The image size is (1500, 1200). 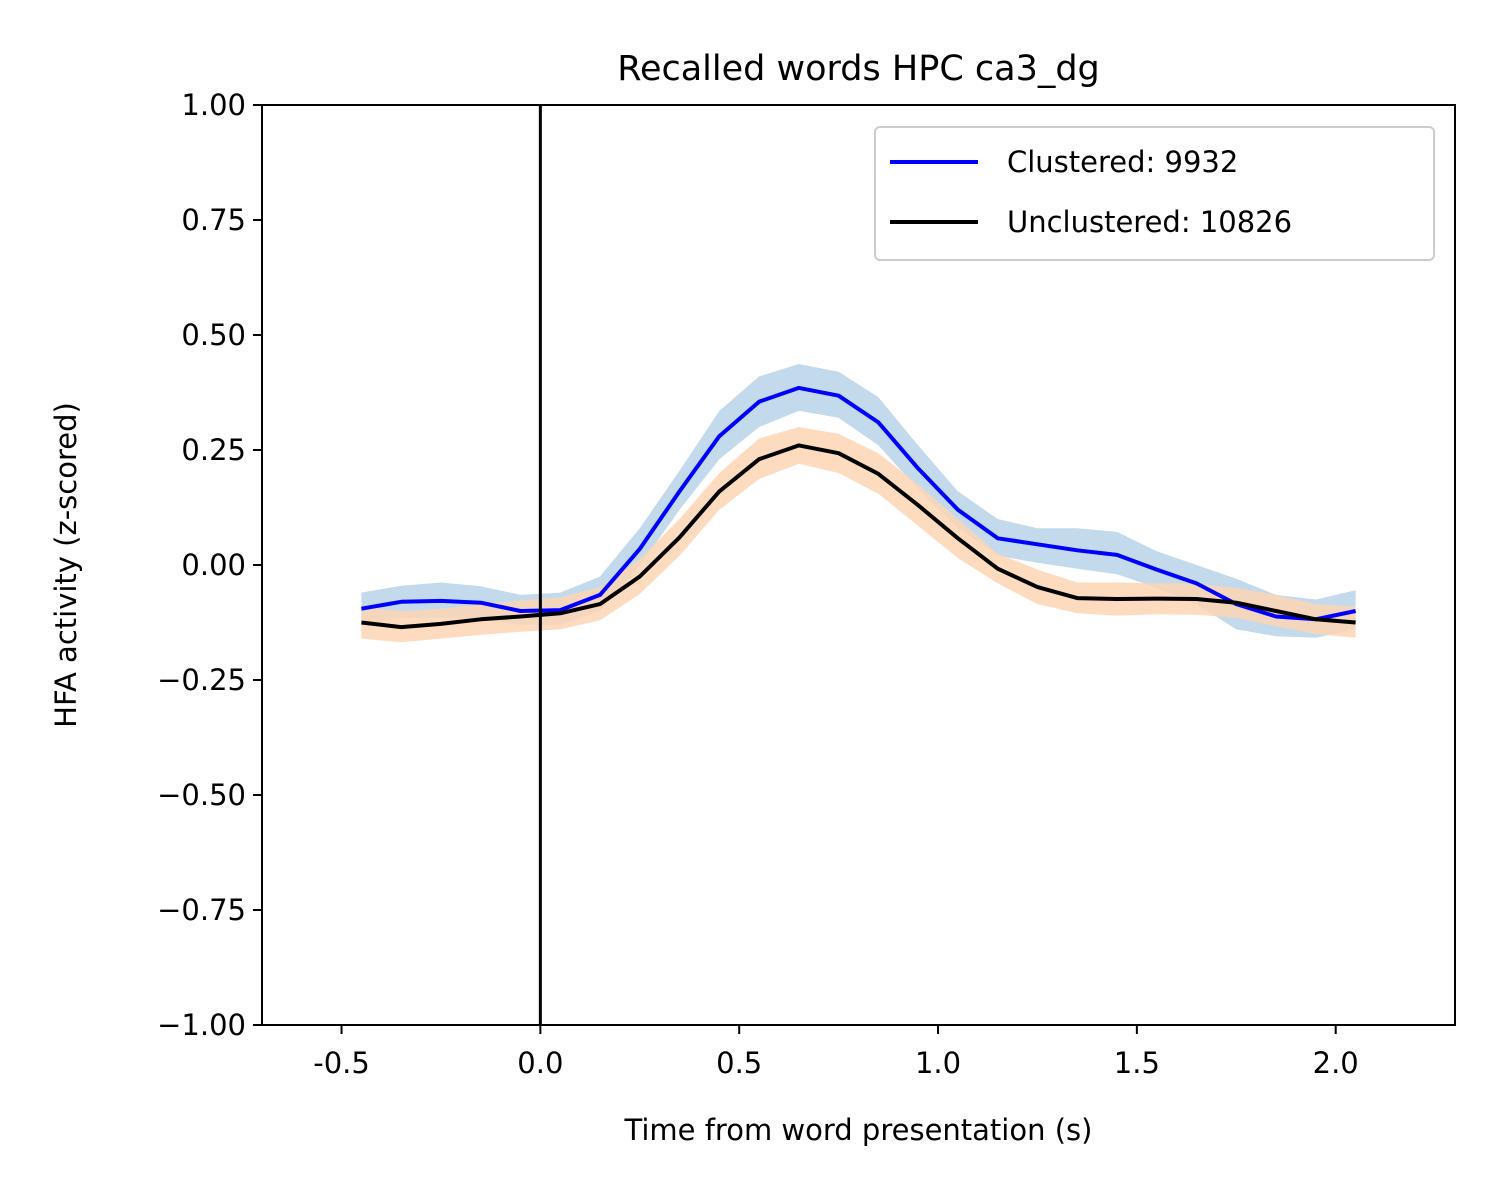 I want to click on x-tick-label: 1.0, so click(x=938, y=1063).